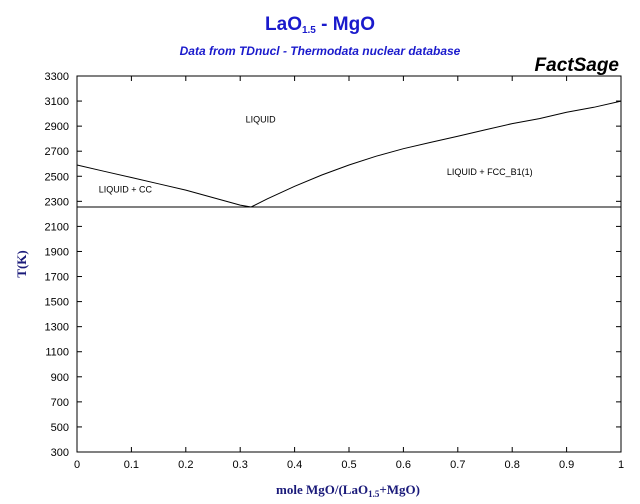  I want to click on y-tick-label: 2100, so click(57, 227).